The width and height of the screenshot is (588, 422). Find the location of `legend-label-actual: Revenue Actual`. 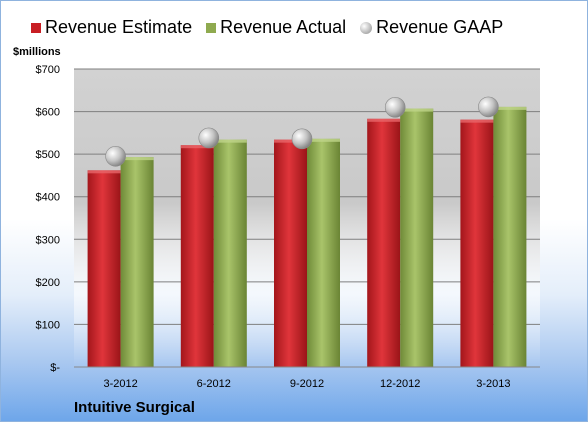

legend-label-actual: Revenue Actual is located at coordinates (283, 27).